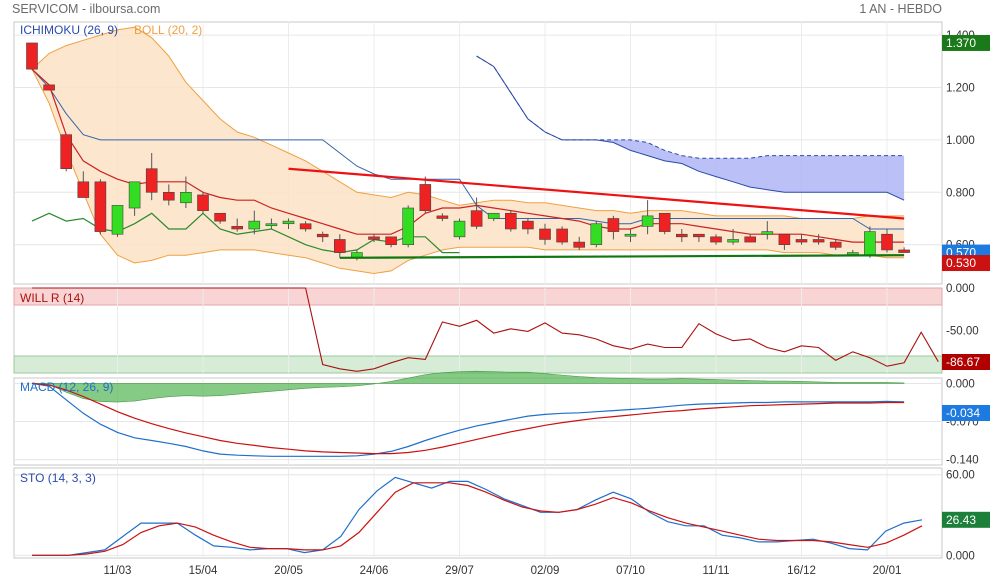  Describe the element at coordinates (961, 520) in the screenshot. I see `stochastic-value-tag: 26.43` at that location.